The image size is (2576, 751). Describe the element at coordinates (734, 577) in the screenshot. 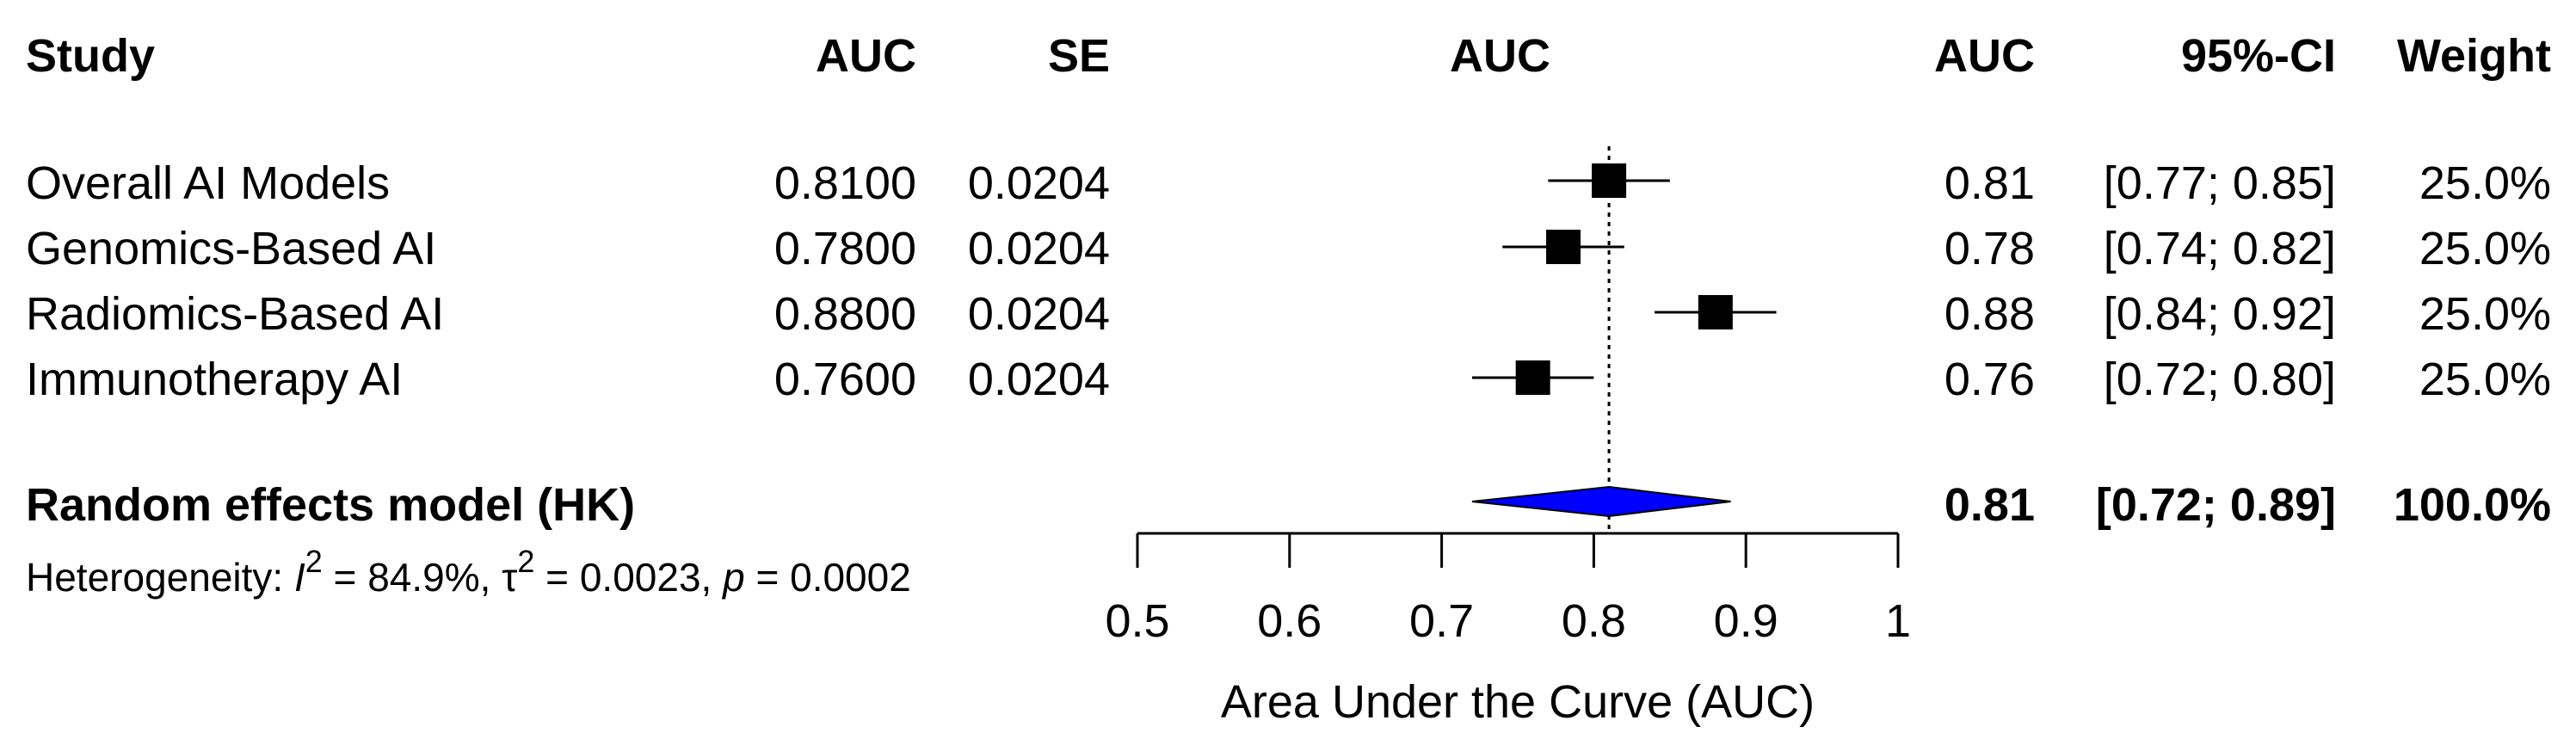

I see `p-symbol: p` at that location.